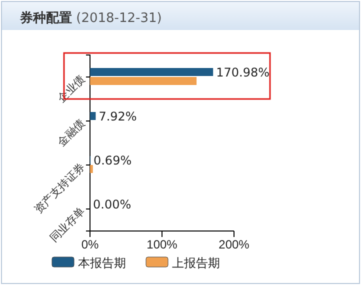 The width and height of the screenshot is (361, 285). I want to click on chart-subtitle: (2018-12-31), so click(117, 18).